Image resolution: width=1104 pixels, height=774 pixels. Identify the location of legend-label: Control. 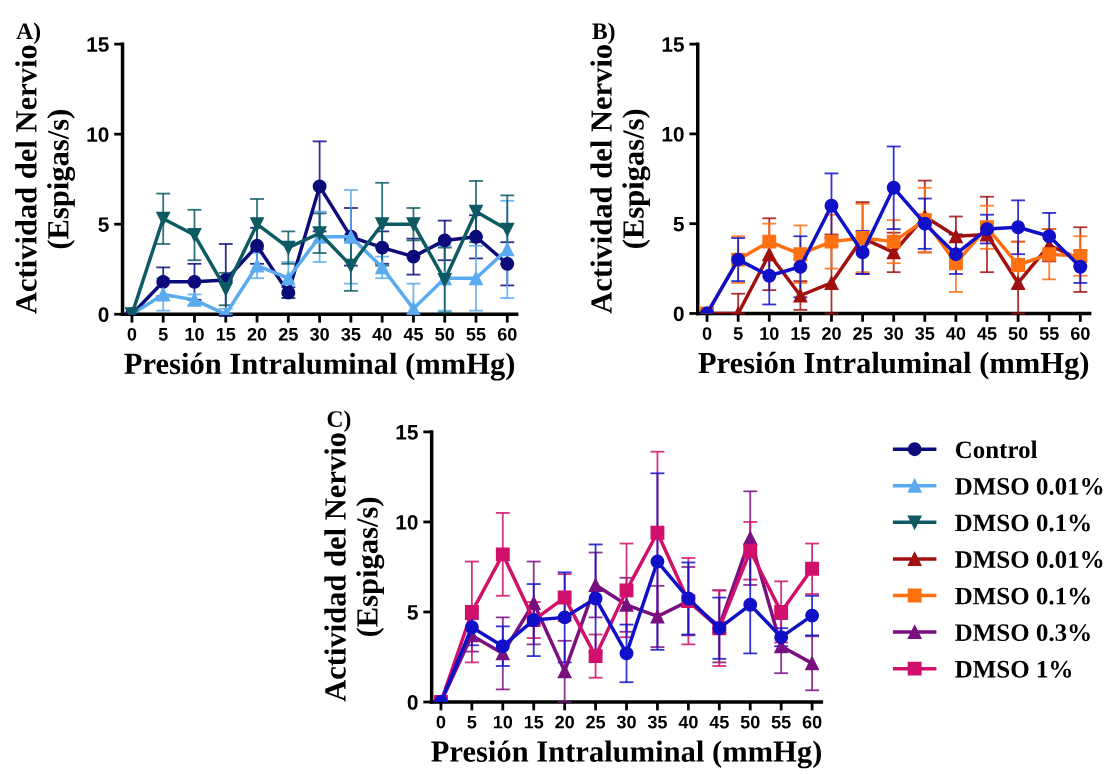
(996, 449).